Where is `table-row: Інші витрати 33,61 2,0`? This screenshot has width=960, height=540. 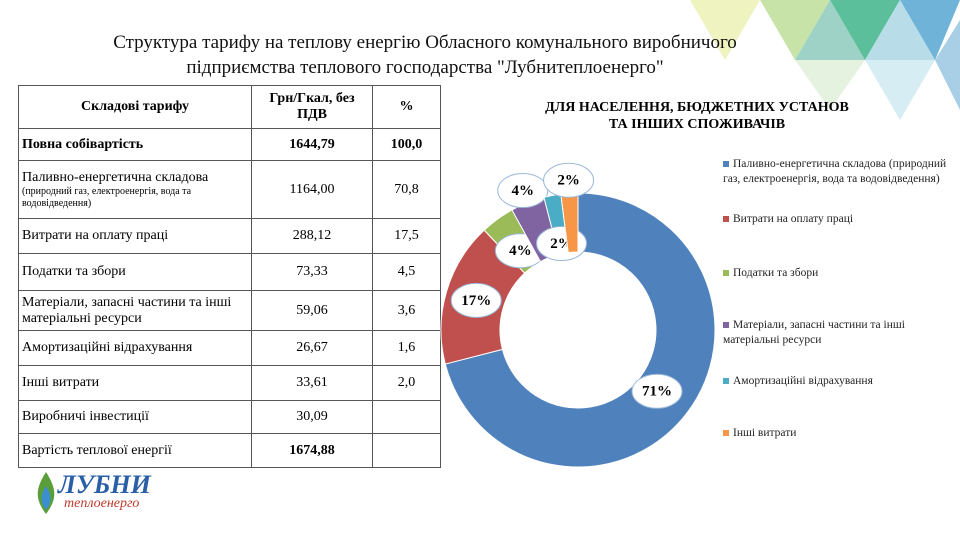 table-row: Інші витрати 33,61 2,0 is located at coordinates (229, 383).